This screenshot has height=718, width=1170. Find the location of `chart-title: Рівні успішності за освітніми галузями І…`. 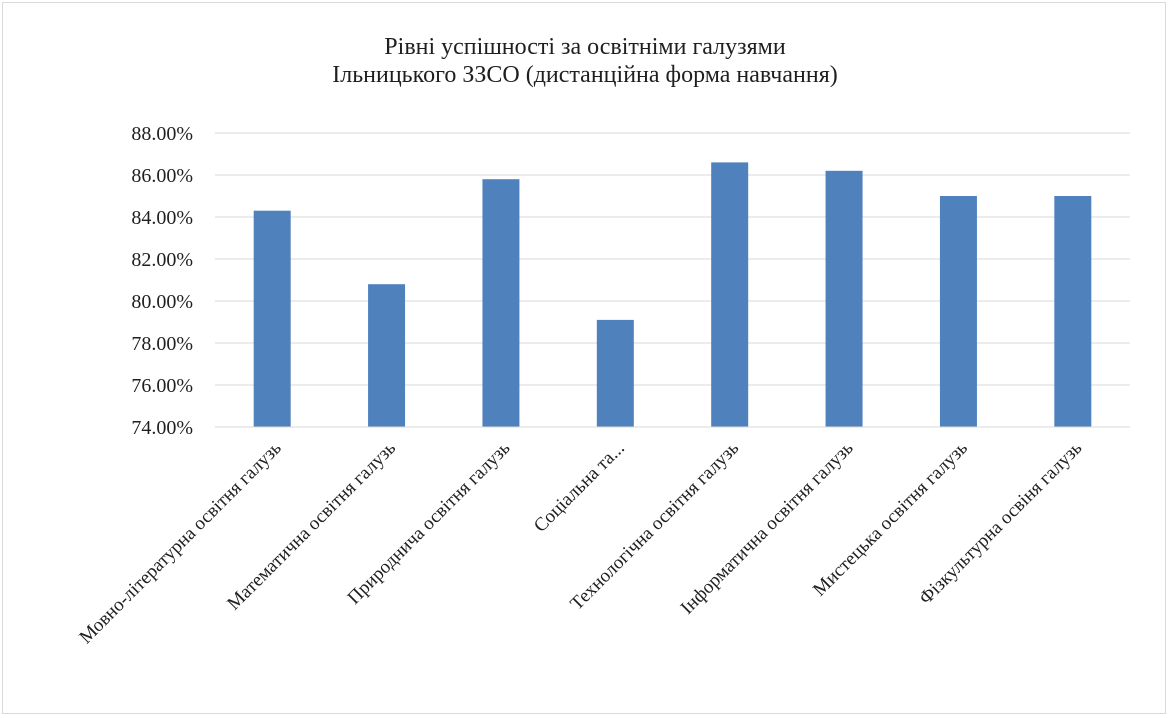

chart-title: Рівні успішності за освітніми галузями І… is located at coordinates (585, 61).